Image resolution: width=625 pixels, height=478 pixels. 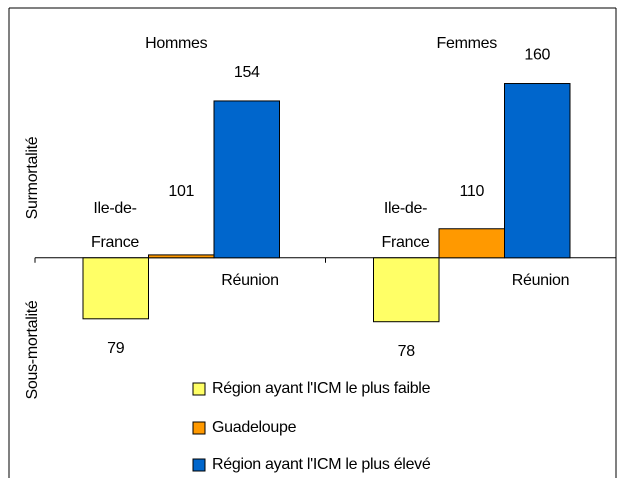 I want to click on data-label: 78, so click(x=407, y=351).